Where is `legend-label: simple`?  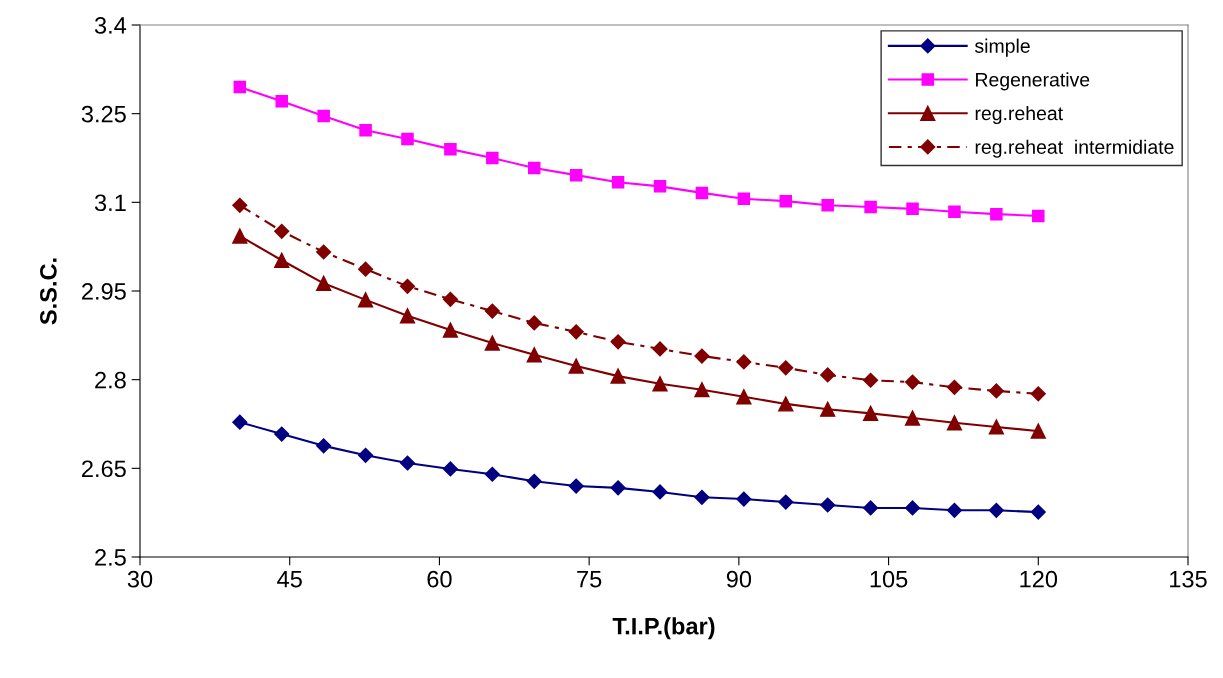 legend-label: simple is located at coordinates (1002, 47).